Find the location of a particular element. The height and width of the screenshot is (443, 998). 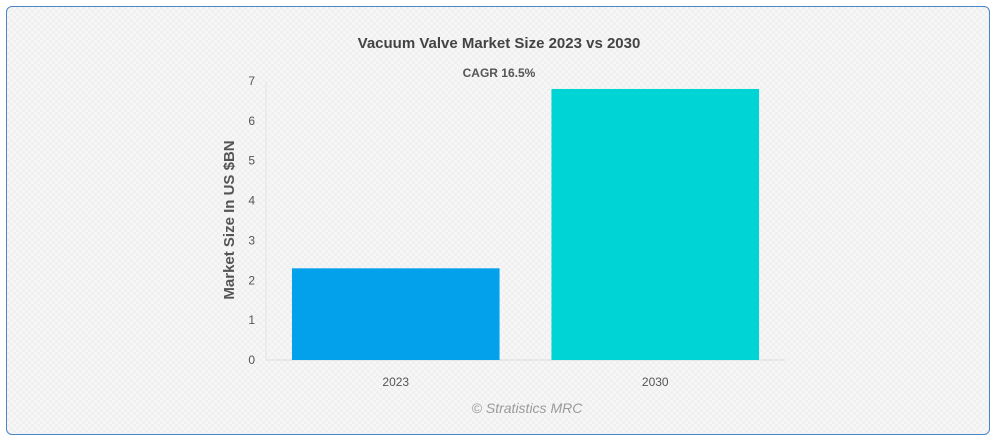

y-ticks: 0 1 2 3 4 5 6 7 is located at coordinates (251, 220).